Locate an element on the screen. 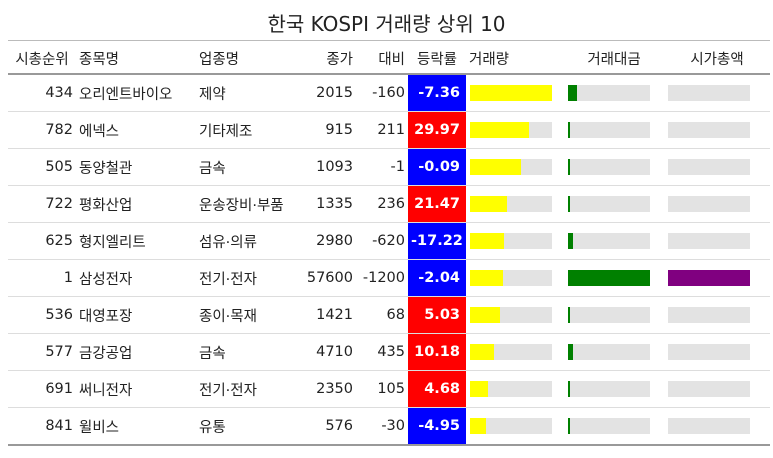 Image resolution: width=773 pixels, height=458 pixels. cell-name: 윌비스 is located at coordinates (136, 426).